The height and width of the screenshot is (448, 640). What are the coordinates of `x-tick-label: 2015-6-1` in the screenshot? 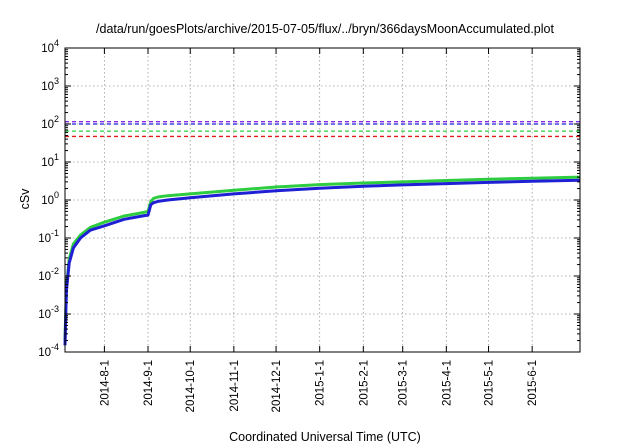 It's located at (533, 383).